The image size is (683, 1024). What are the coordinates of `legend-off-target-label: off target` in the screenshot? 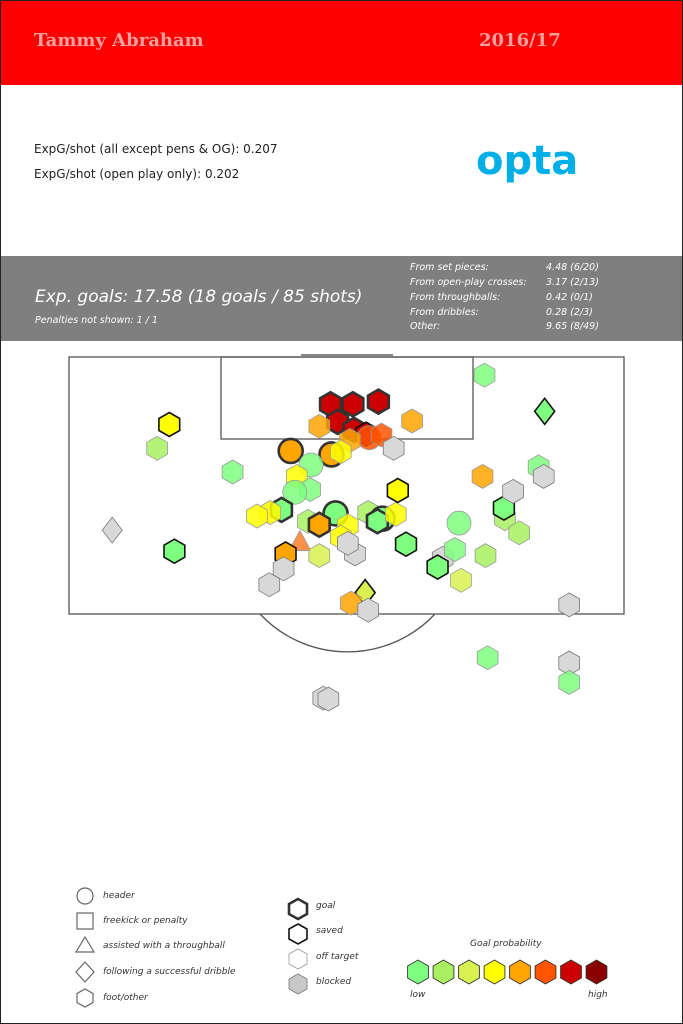 It's located at (337, 957).